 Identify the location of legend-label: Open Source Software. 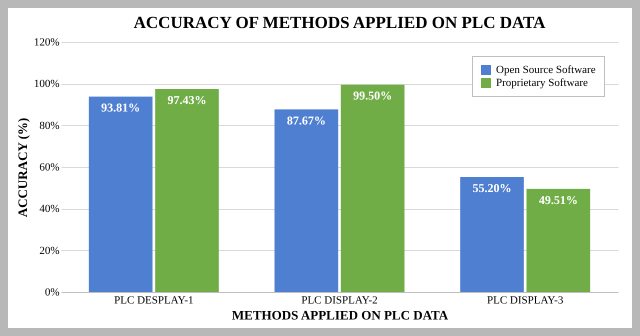
(546, 70).